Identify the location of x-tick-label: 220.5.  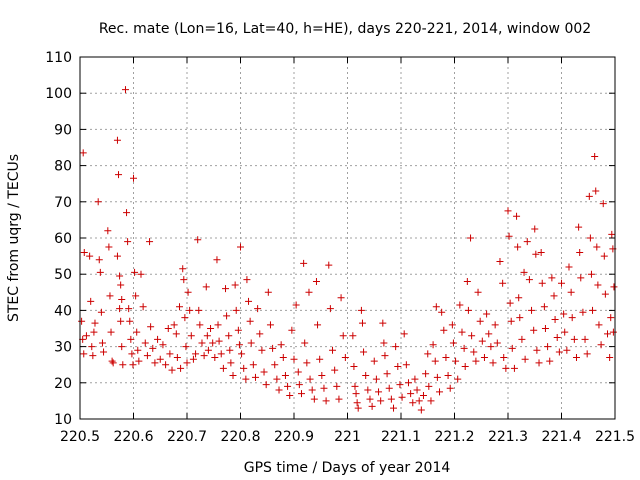
(80, 437).